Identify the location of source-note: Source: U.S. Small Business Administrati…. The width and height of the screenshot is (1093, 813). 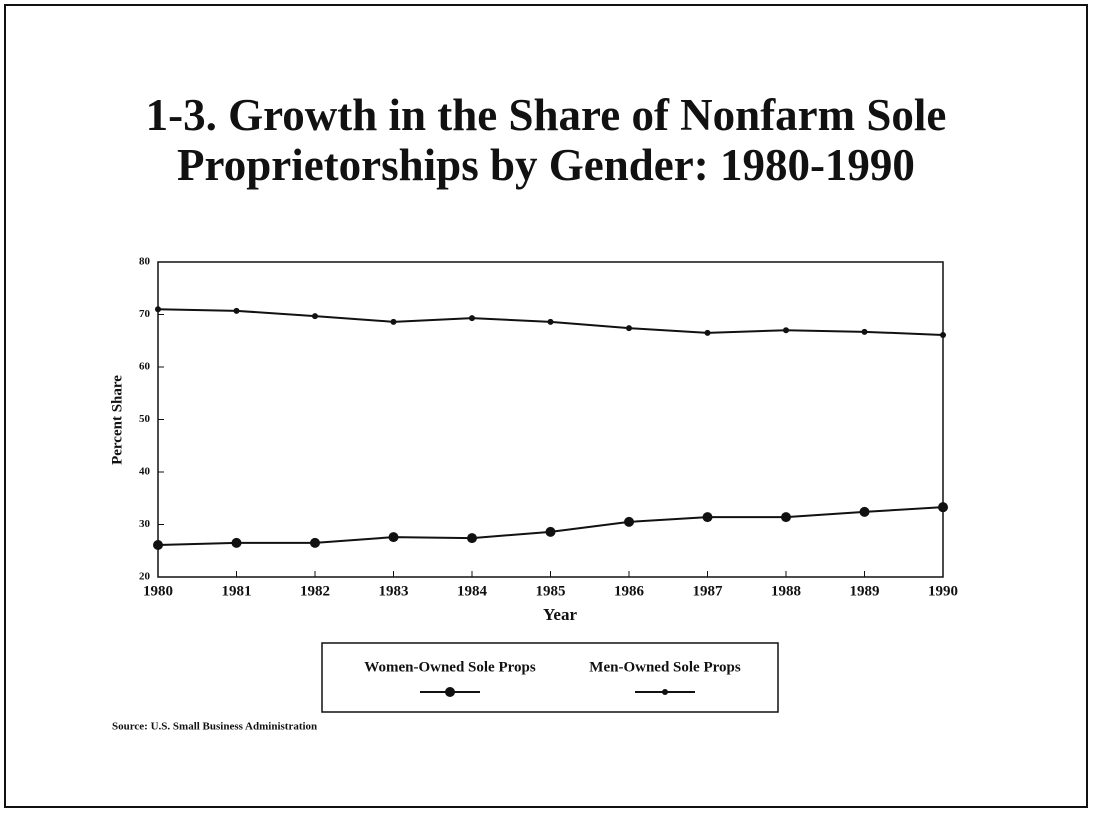
(214, 727).